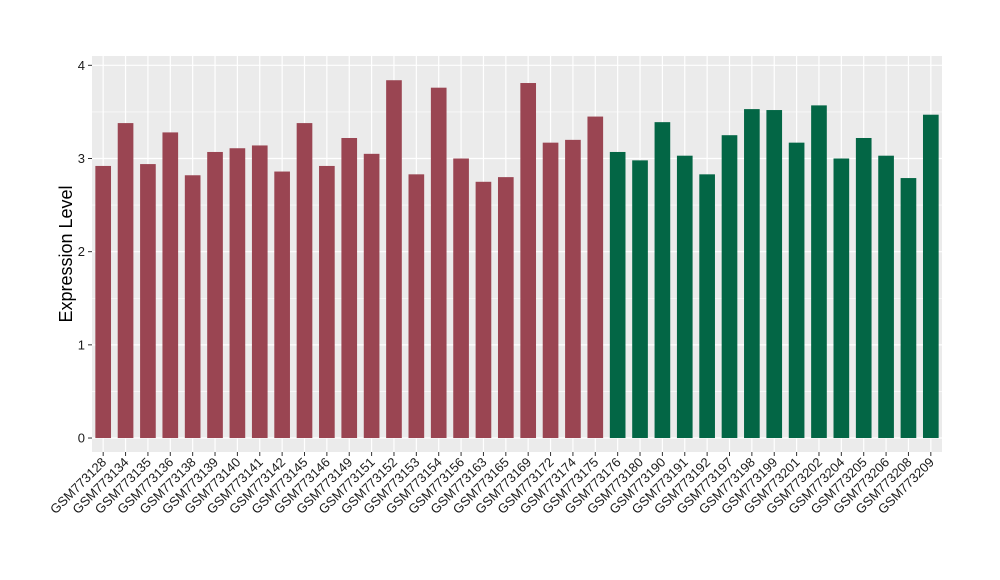 The width and height of the screenshot is (1000, 580). What do you see at coordinates (841, 298) in the screenshot?
I see `bar-GSM773204` at bounding box center [841, 298].